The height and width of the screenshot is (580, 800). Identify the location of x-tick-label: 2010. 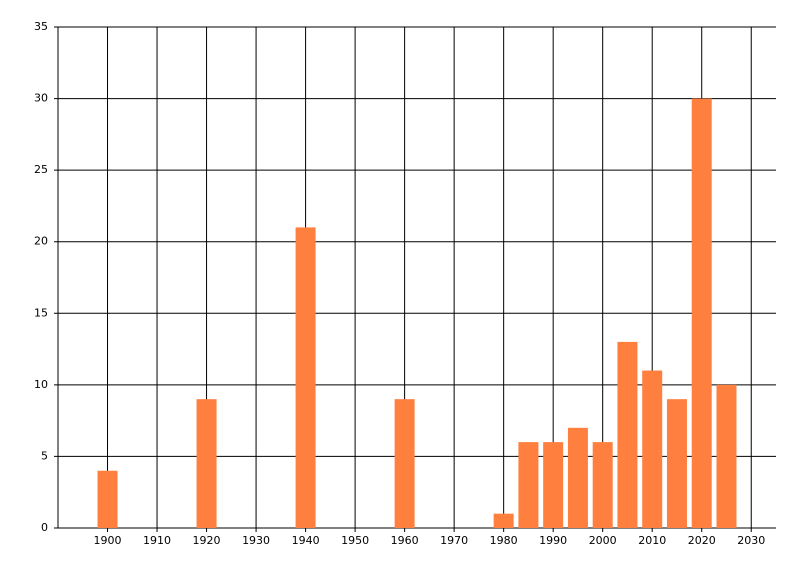
(652, 540).